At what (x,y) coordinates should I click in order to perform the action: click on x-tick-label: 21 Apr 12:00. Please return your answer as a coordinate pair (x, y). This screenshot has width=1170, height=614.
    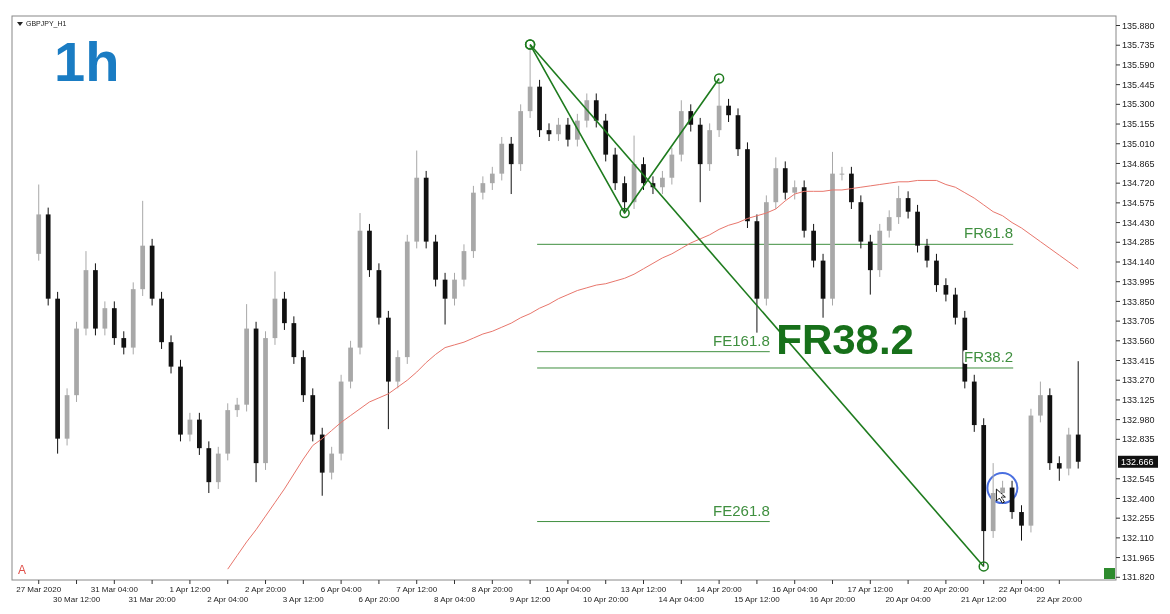
    Looking at the image, I should click on (984, 599).